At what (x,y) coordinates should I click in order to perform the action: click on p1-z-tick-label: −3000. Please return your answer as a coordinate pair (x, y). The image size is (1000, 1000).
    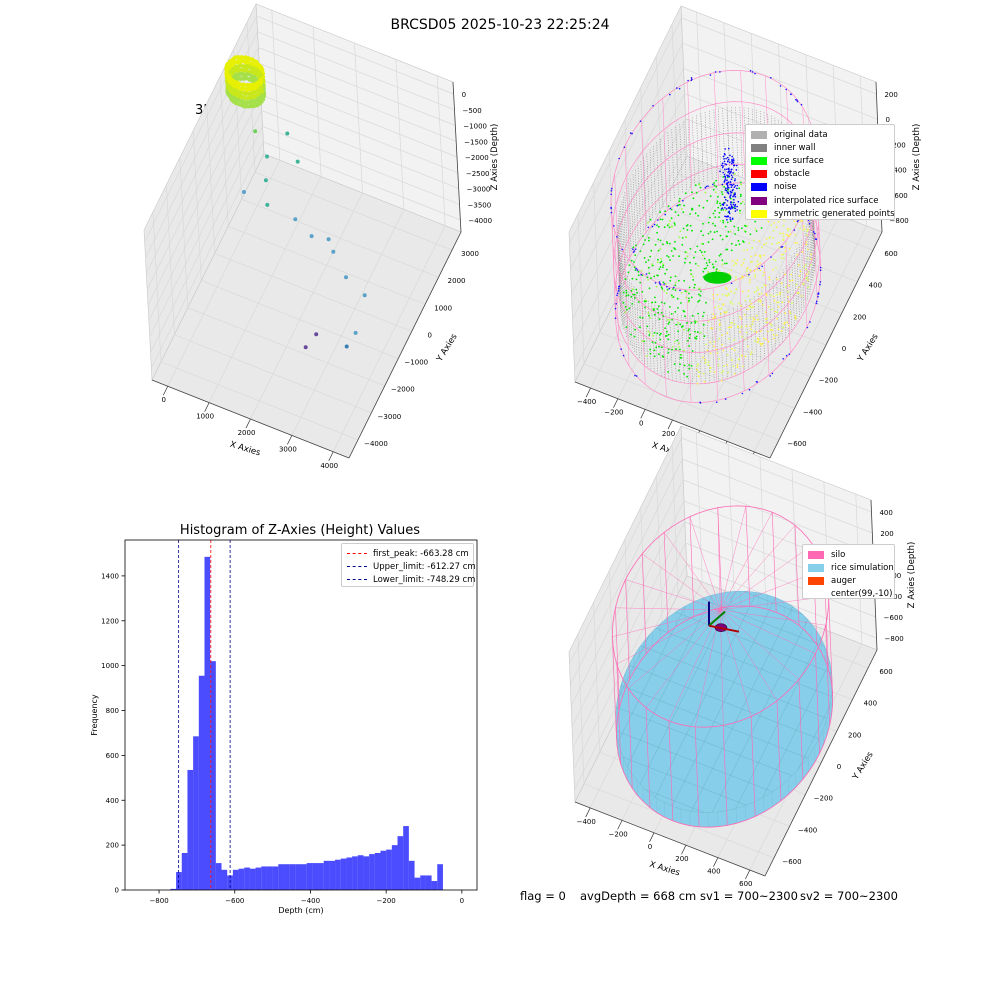
    Looking at the image, I should click on (479, 190).